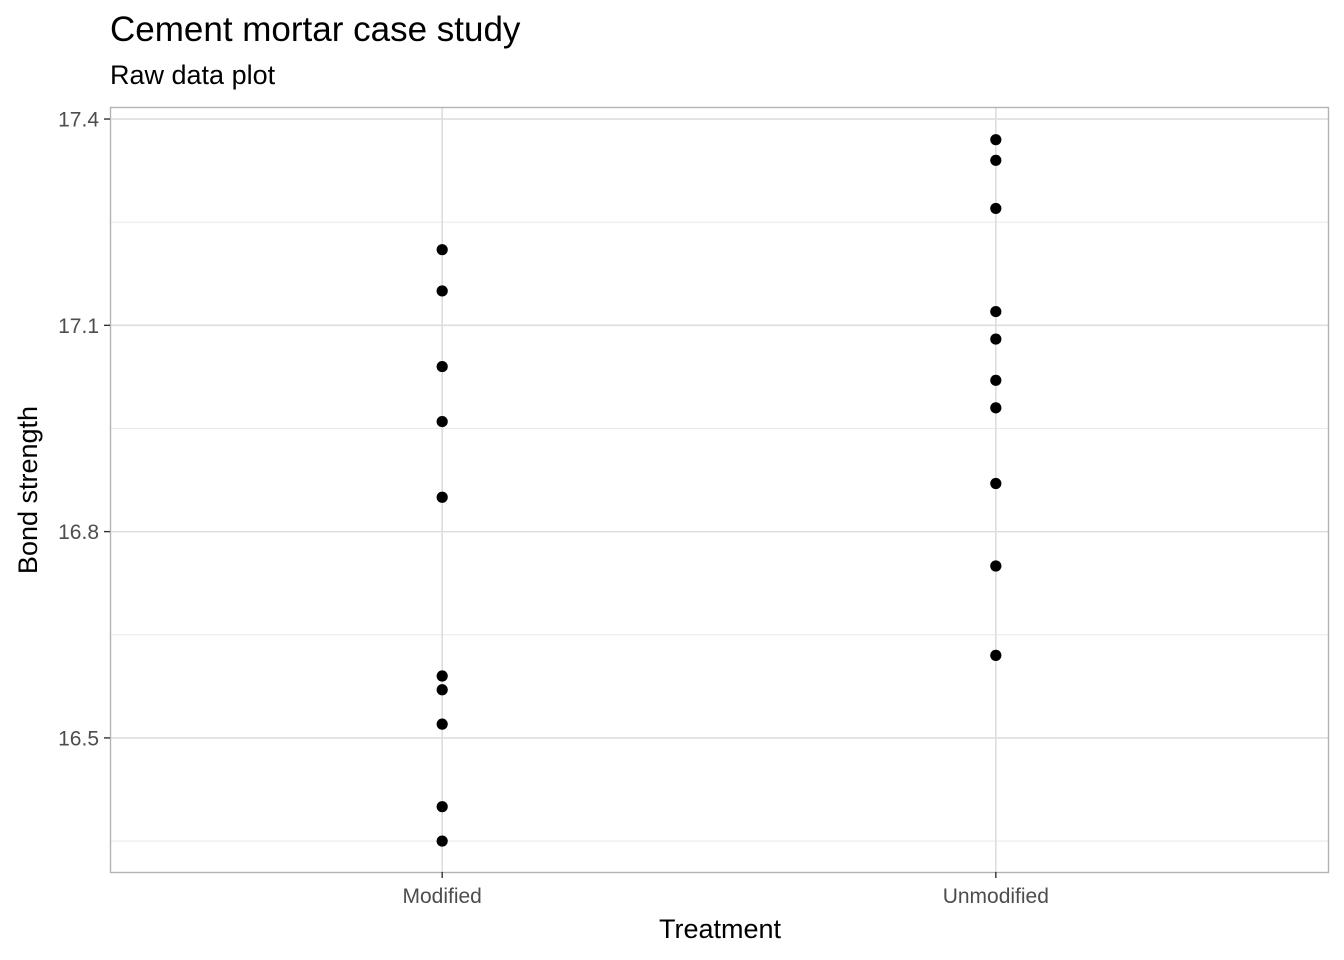 This screenshot has height=960, width=1344. Describe the element at coordinates (441, 896) in the screenshot. I see `x-tick-label: Modified` at that location.